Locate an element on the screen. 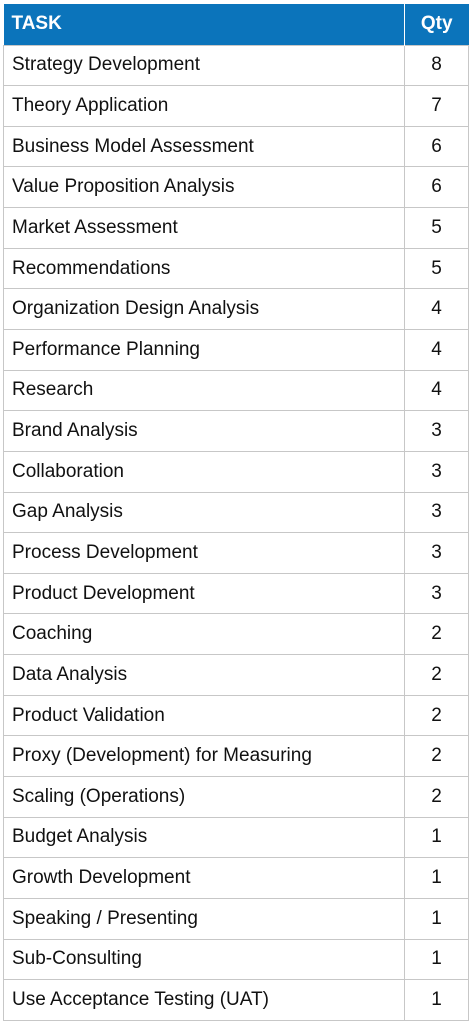 The height and width of the screenshot is (1023, 470). table-row: Product Development 3 is located at coordinates (236, 593).